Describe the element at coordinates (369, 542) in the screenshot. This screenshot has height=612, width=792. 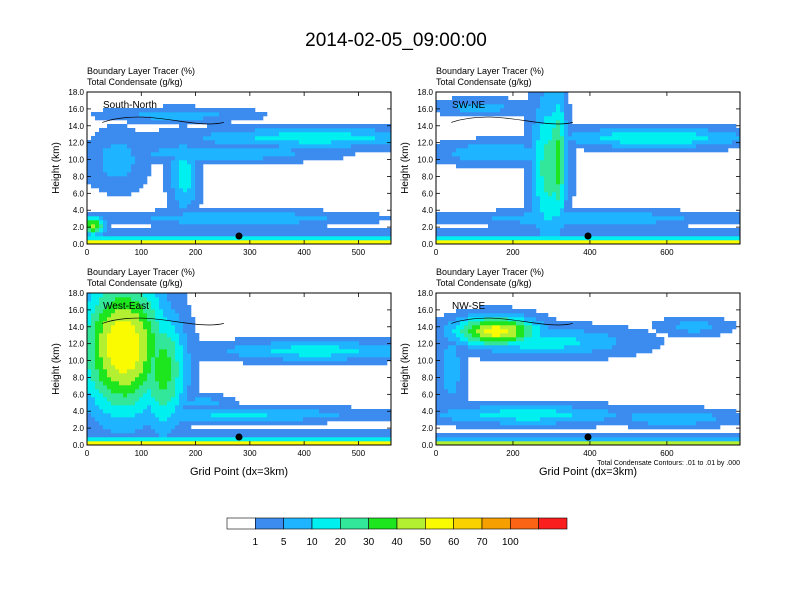
I see `colorbar-label: 30` at that location.